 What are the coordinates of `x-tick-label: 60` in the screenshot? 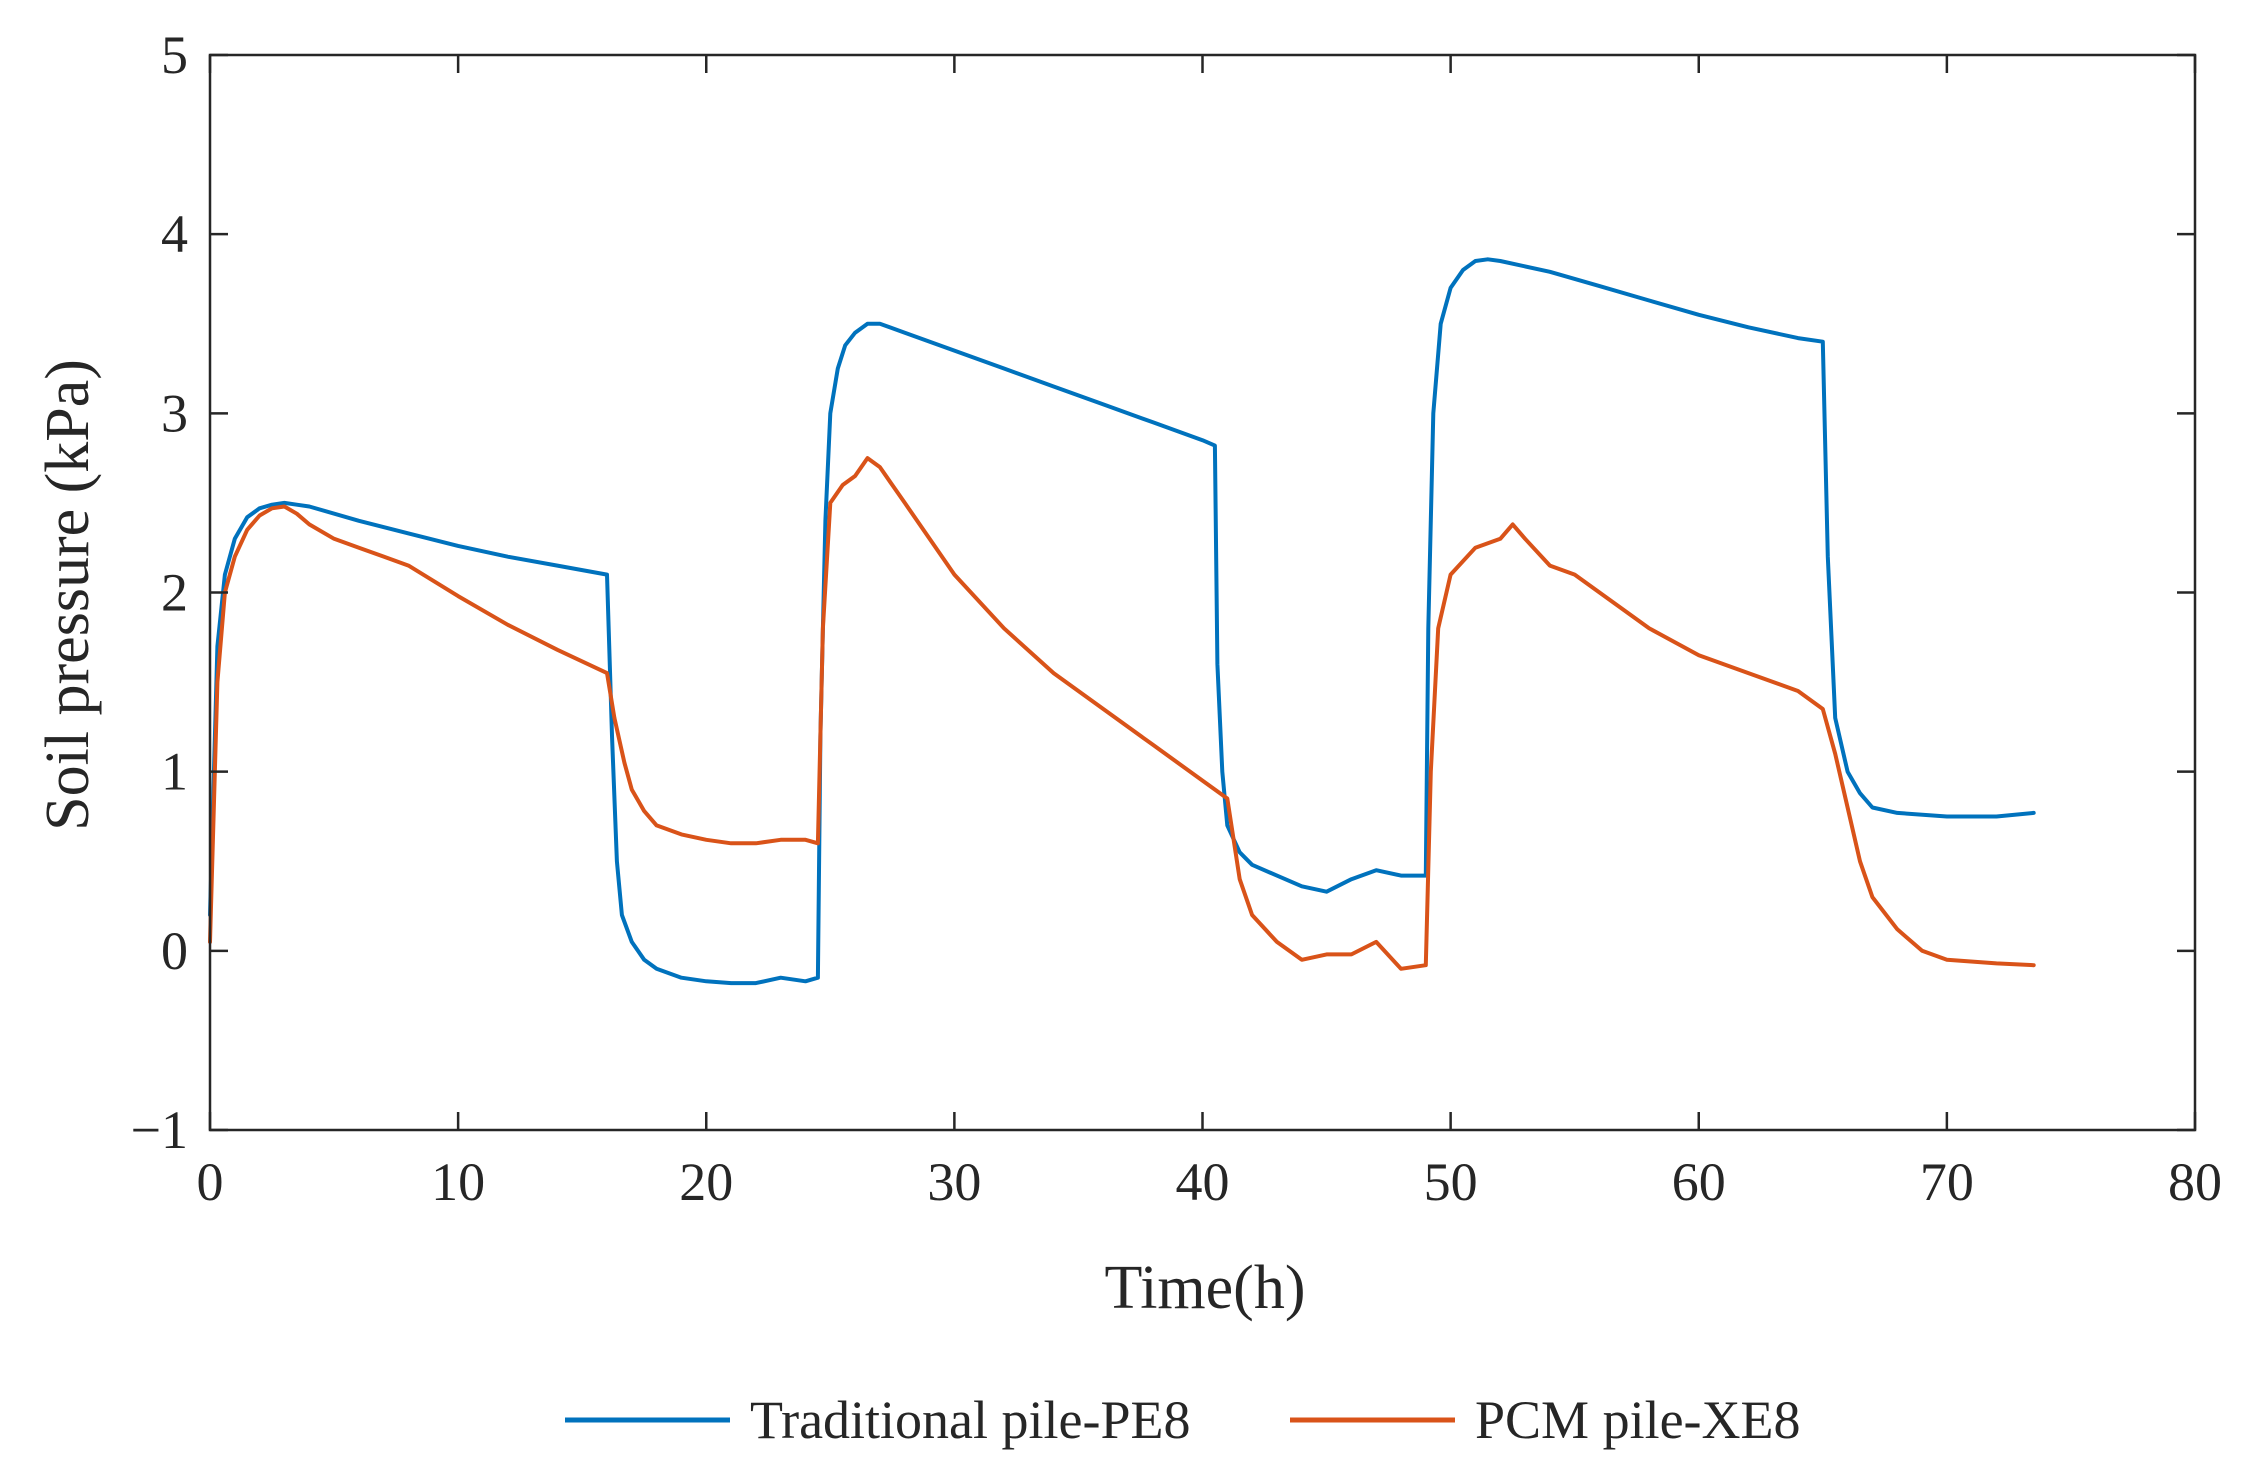 It's located at (1699, 1182).